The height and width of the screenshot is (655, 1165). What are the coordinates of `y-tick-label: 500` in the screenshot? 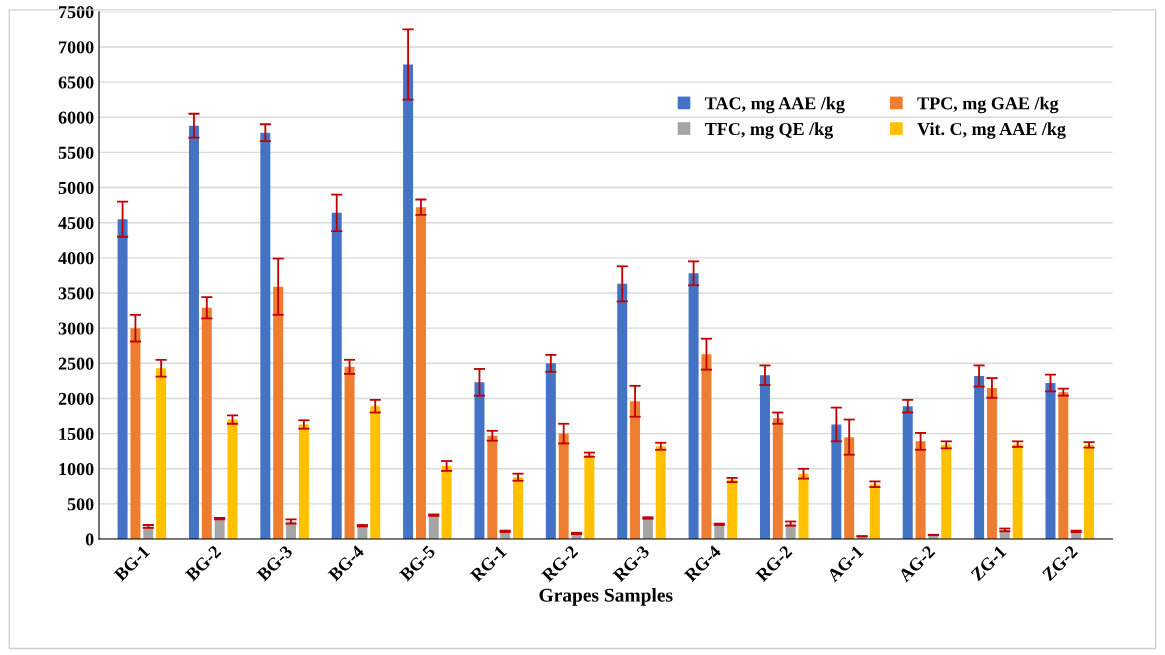 It's located at (80, 504).